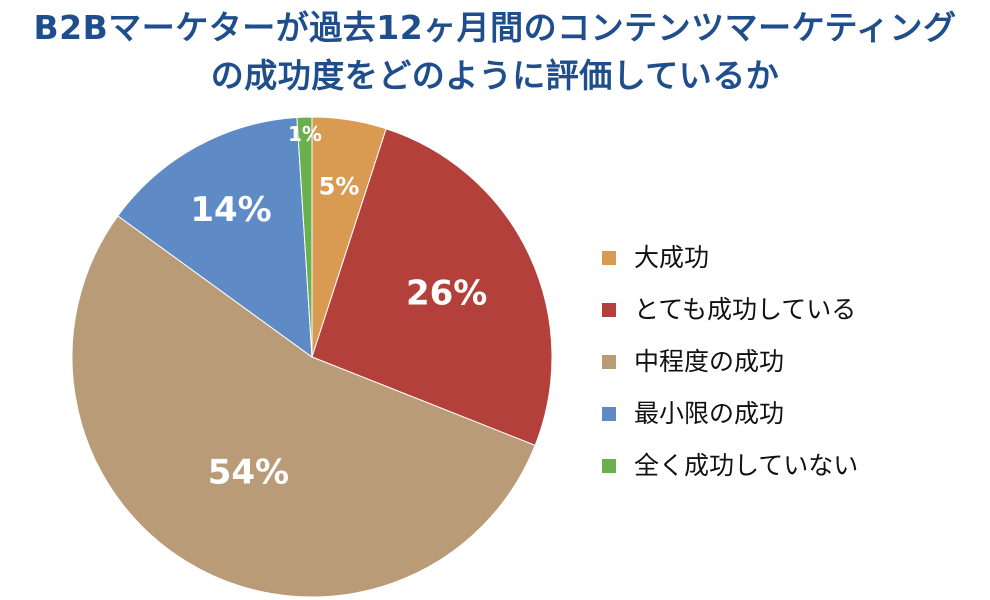 This screenshot has width=990, height=600. What do you see at coordinates (495, 75) in the screenshot?
I see `chart-title-line-2: の成功度をどのように評価しているか` at bounding box center [495, 75].